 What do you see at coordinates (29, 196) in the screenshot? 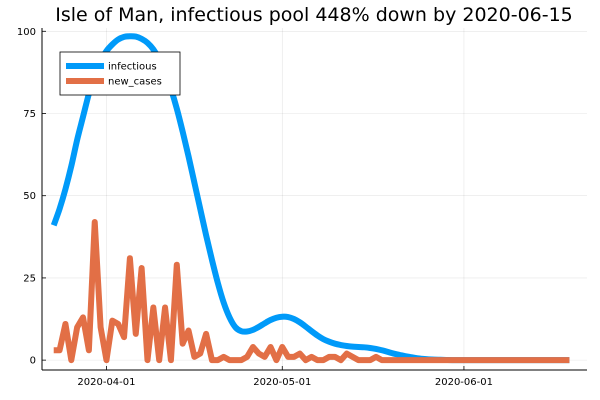
I see `y-tick-label: 50` at bounding box center [29, 196].